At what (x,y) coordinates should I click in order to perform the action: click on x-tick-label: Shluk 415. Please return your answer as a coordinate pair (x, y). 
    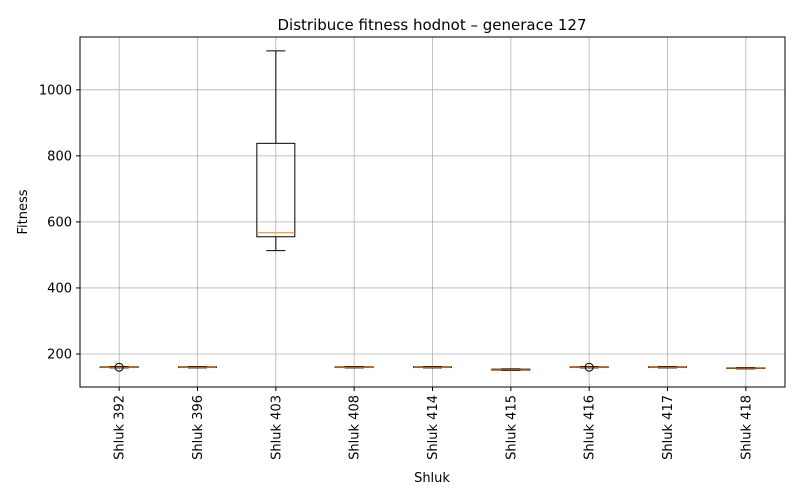
    Looking at the image, I should click on (511, 427).